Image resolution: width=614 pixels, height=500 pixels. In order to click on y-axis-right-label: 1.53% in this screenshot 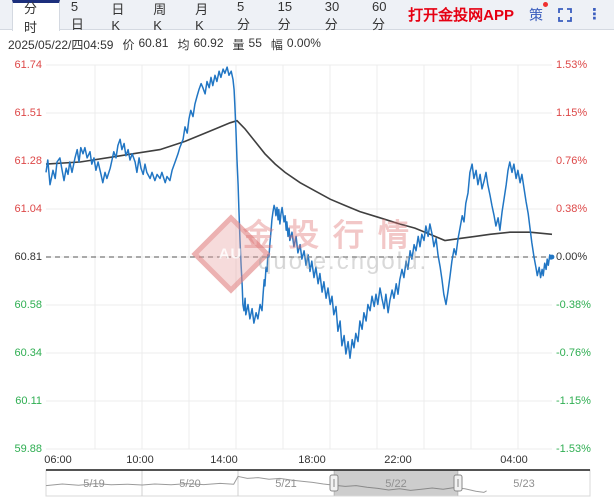, I will do `click(572, 65)`.